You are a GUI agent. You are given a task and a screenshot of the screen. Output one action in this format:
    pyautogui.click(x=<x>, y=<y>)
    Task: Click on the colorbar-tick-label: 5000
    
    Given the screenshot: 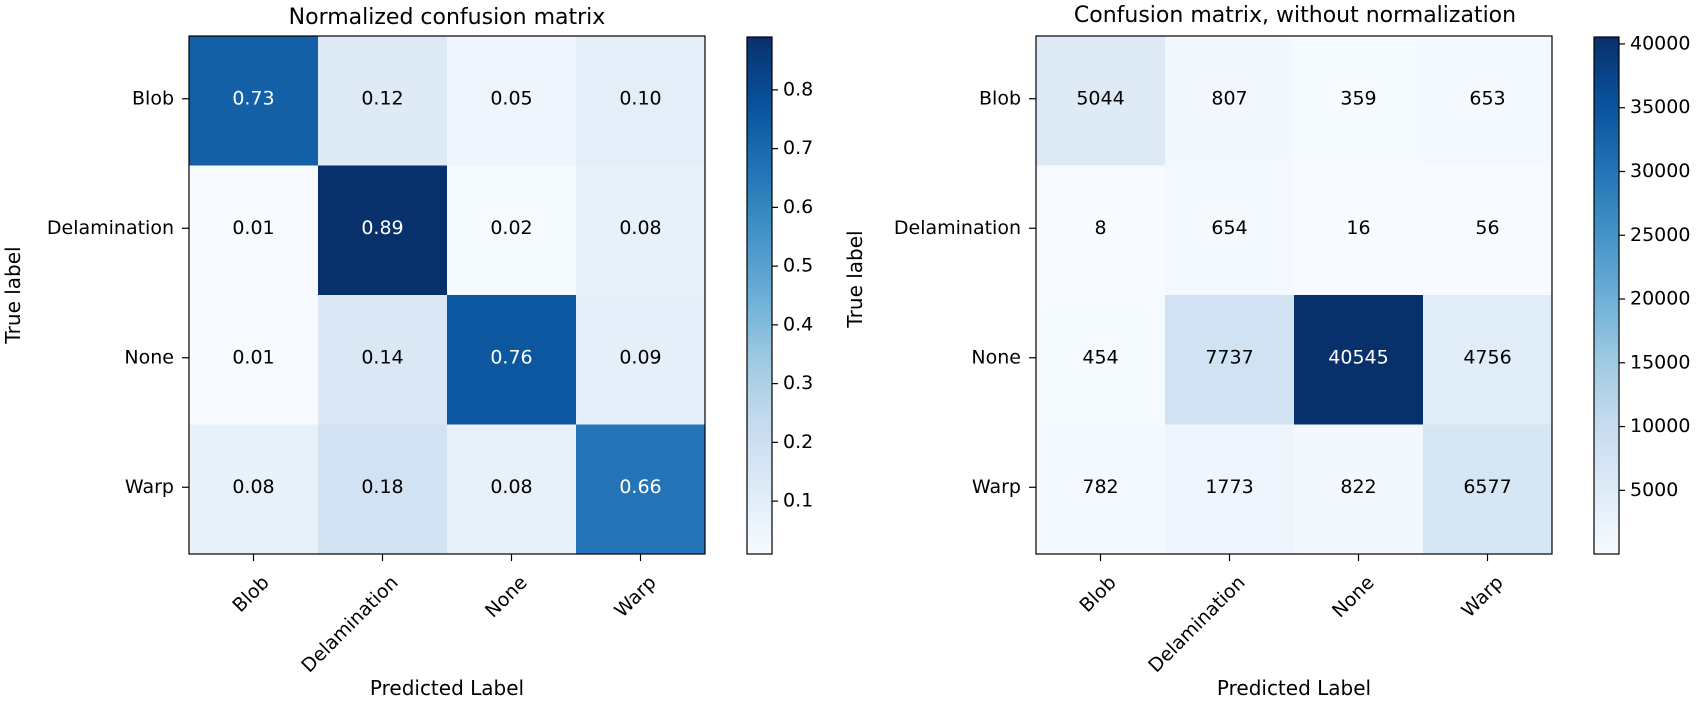 What is the action you would take?
    pyautogui.click(x=1654, y=490)
    